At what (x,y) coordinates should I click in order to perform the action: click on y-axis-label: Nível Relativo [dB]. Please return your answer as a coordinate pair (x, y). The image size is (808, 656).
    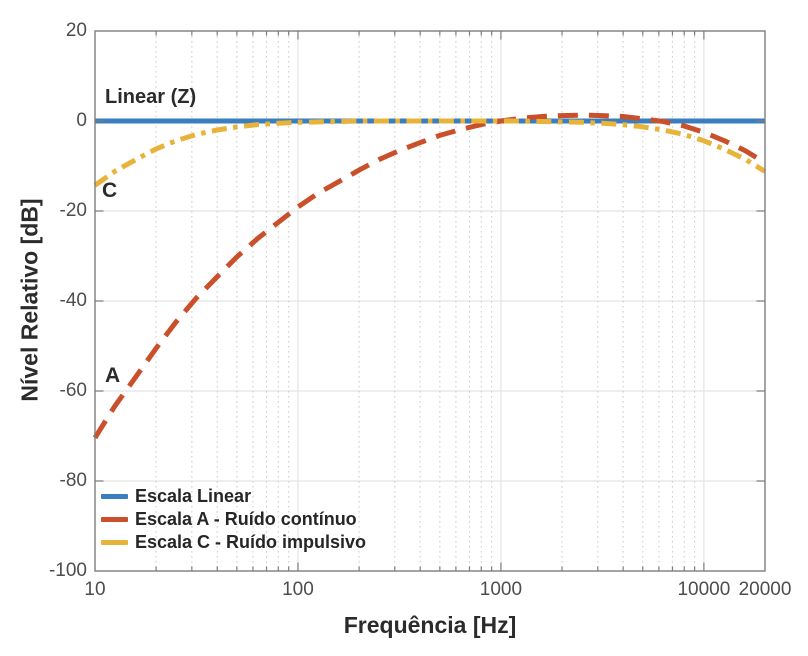
    Looking at the image, I should click on (29, 300).